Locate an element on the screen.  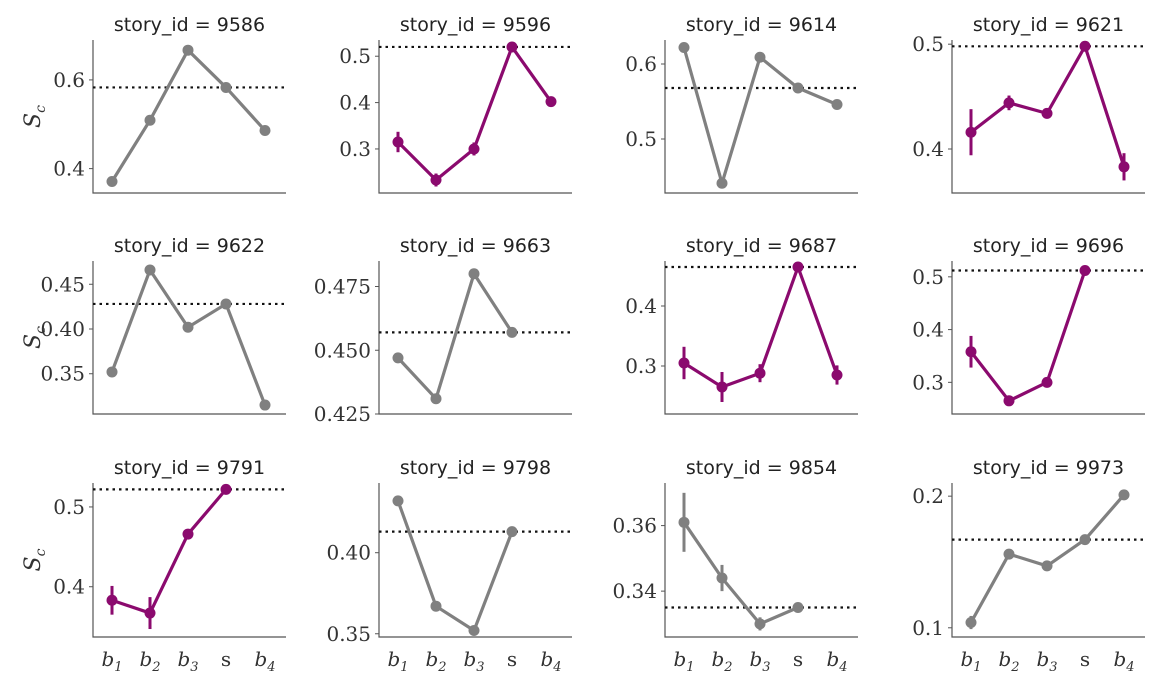
subplot-5: story_id = 9622 0.35 0.40 0.45 Sc is located at coordinates (153, 325).